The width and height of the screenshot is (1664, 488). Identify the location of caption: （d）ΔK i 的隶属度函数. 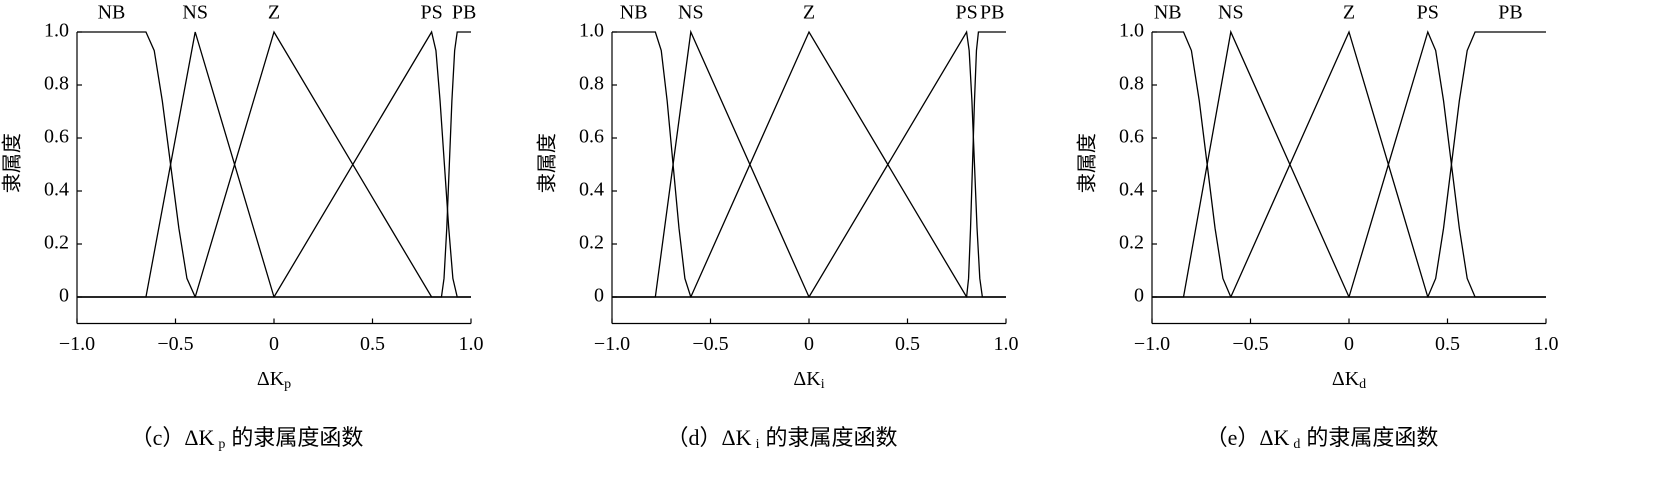
(782, 438).